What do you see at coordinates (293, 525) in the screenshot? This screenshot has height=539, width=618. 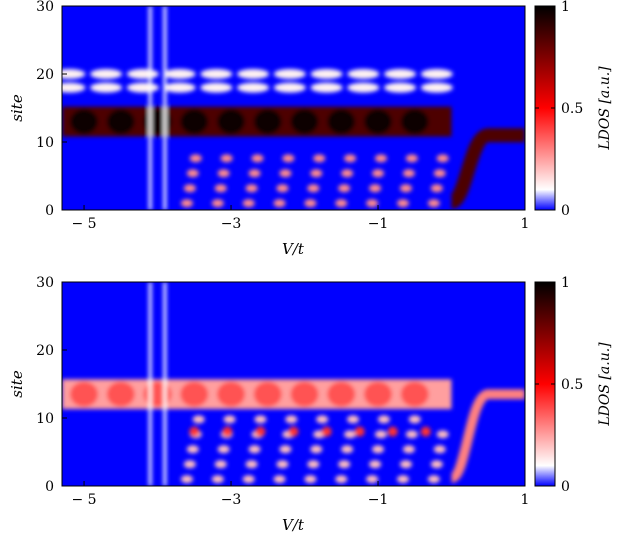 I see `x-axis-label-2: V/t` at bounding box center [293, 525].